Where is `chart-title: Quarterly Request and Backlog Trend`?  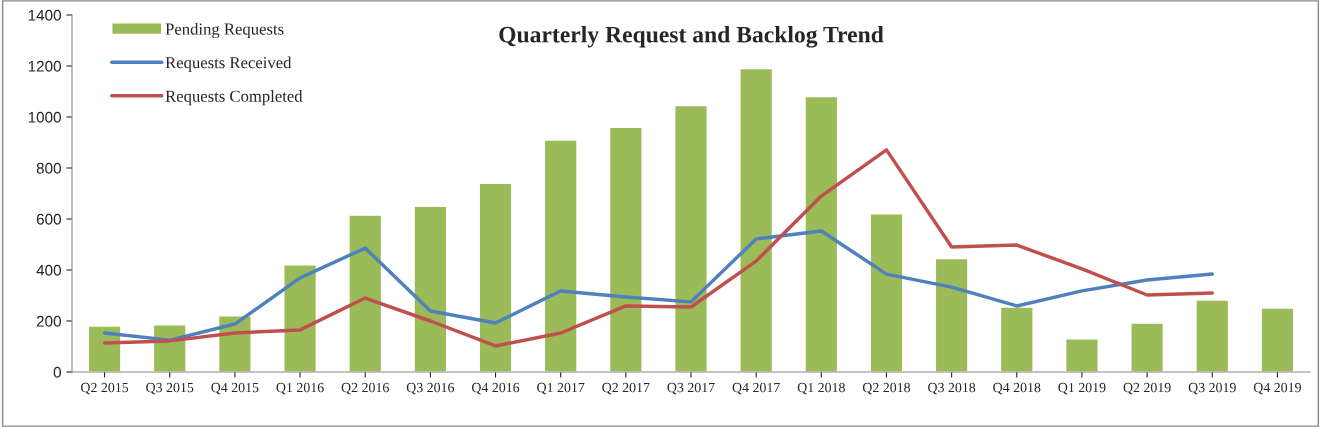
chart-title: Quarterly Request and Backlog Trend is located at coordinates (691, 36).